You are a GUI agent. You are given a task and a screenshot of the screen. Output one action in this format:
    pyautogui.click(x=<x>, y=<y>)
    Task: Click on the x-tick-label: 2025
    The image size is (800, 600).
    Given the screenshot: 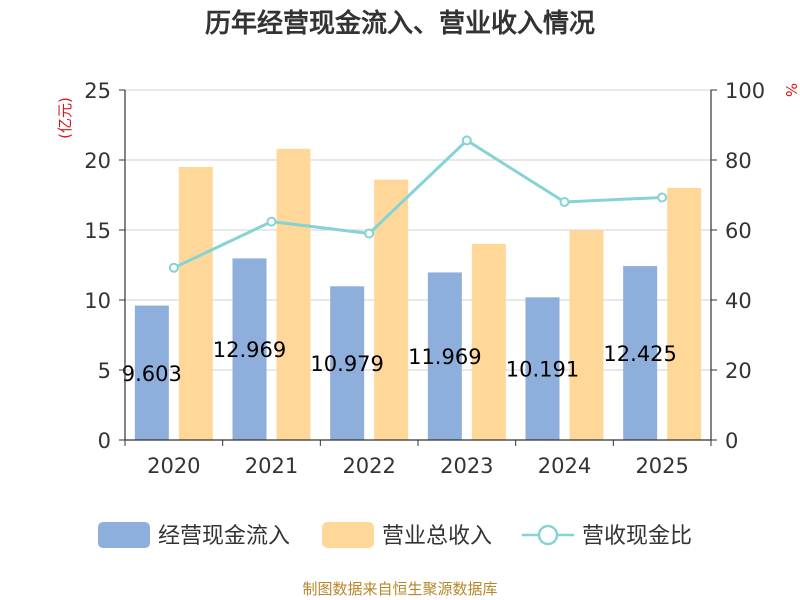 What is the action you would take?
    pyautogui.click(x=661, y=466)
    